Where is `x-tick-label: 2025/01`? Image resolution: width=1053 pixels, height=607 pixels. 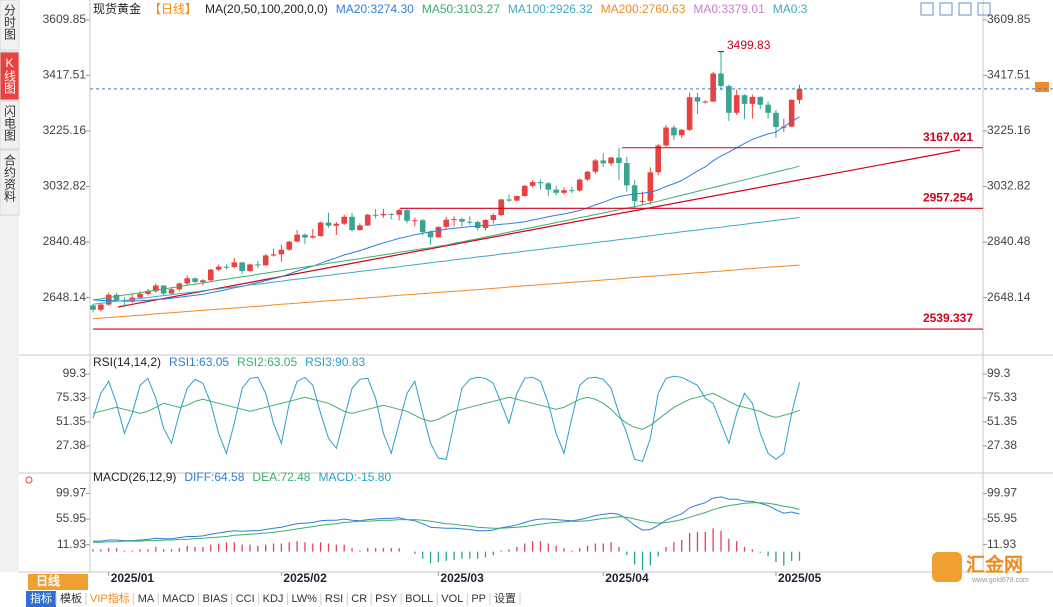
x-tick-label: 2025/01 is located at coordinates (133, 578).